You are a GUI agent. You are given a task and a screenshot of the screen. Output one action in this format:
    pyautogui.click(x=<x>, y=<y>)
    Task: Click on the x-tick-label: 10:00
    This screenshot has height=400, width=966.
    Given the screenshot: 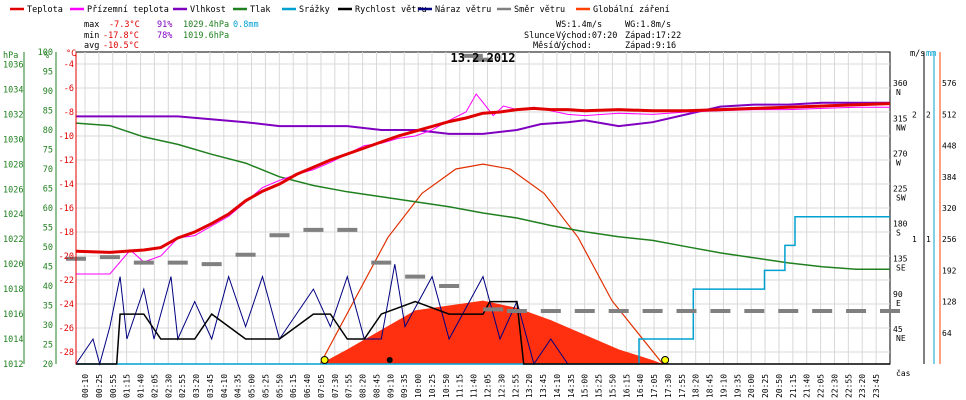 What is the action you would take?
    pyautogui.click(x=418, y=386)
    